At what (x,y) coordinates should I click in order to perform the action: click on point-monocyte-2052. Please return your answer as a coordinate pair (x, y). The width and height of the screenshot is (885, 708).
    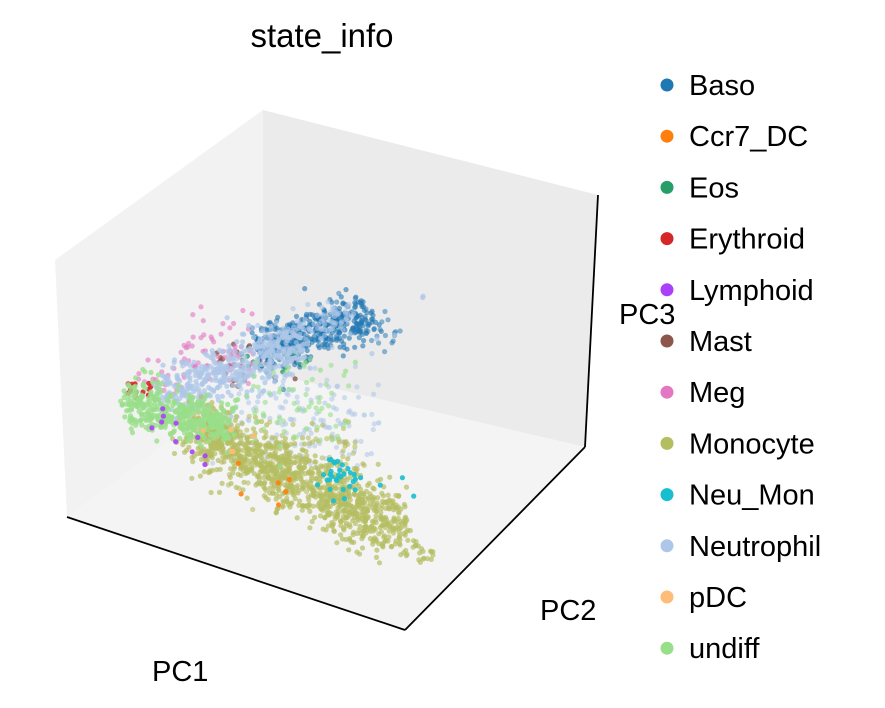
    Looking at the image, I should click on (225, 457).